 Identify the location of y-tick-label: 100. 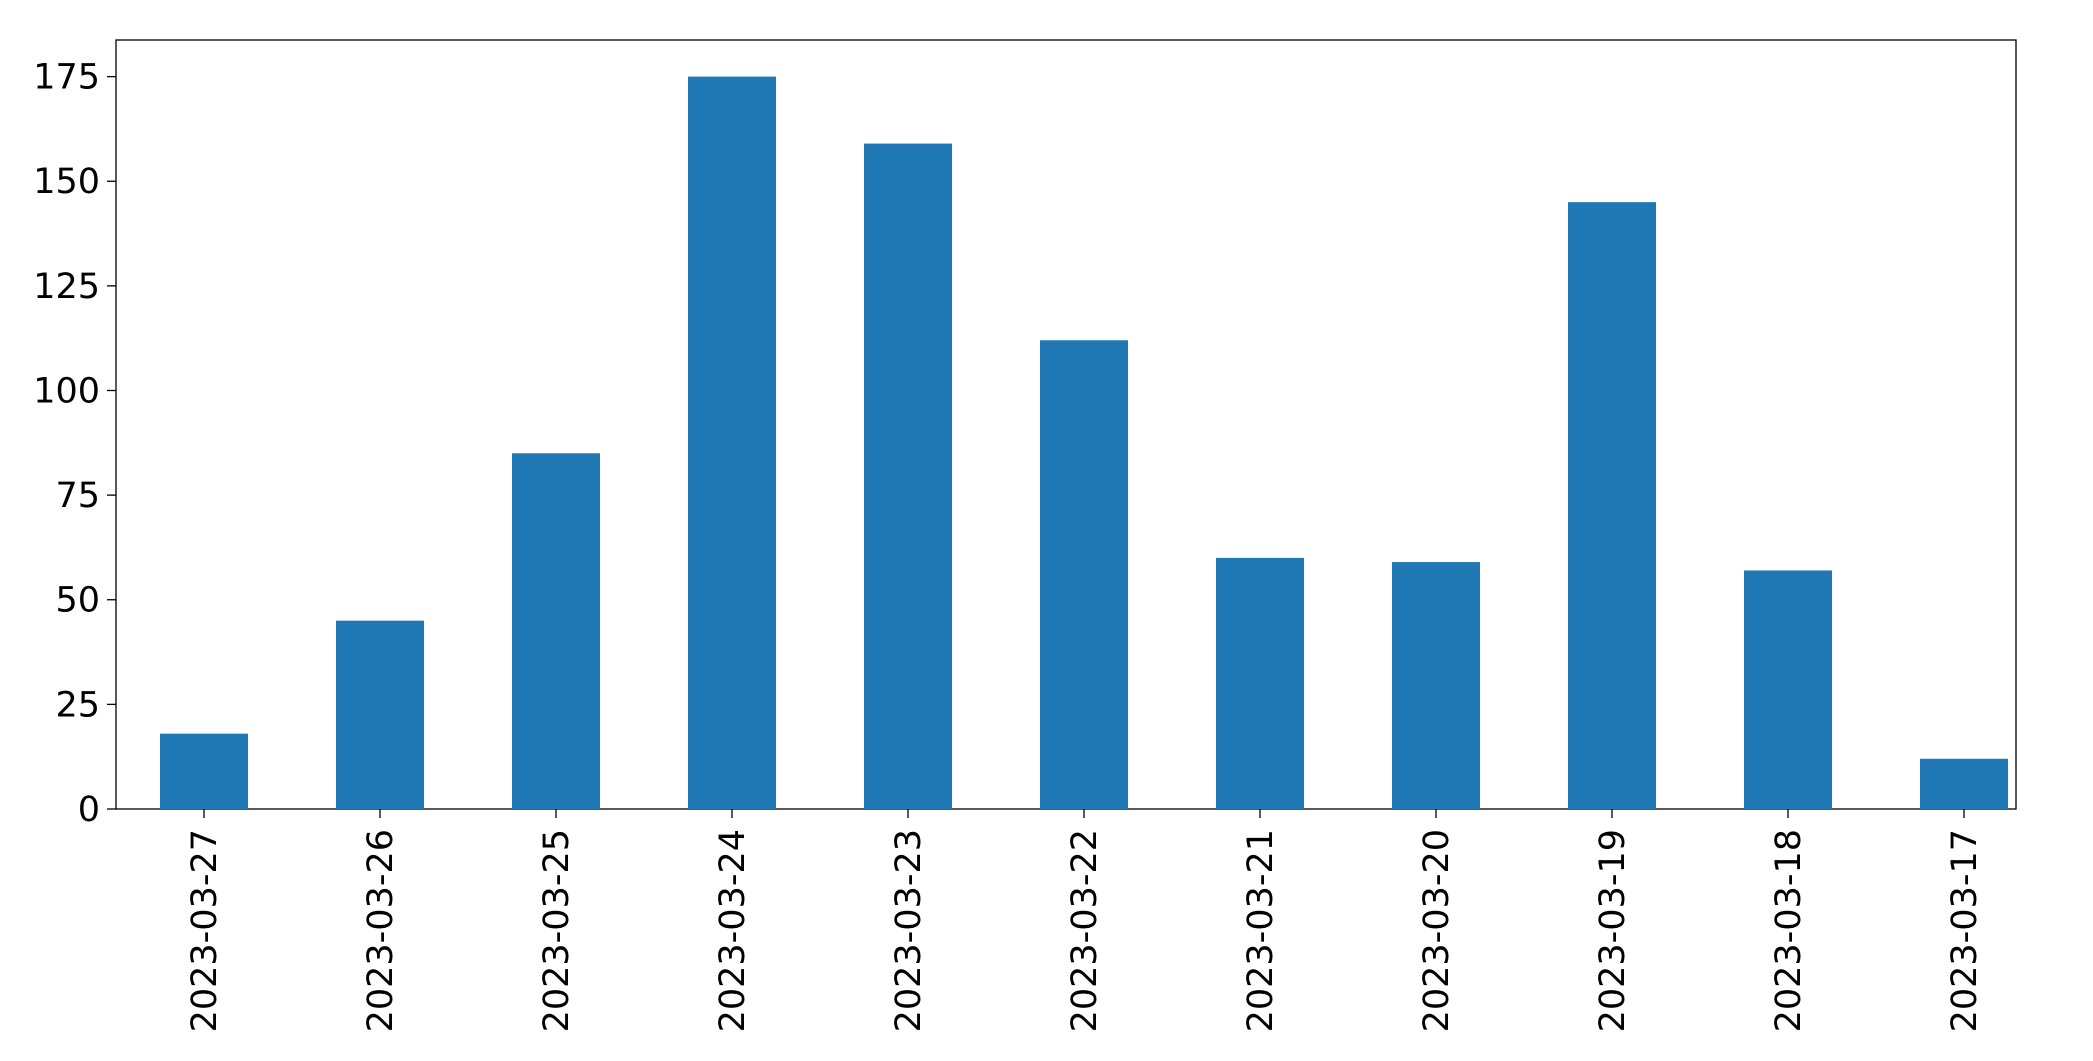
(66, 391).